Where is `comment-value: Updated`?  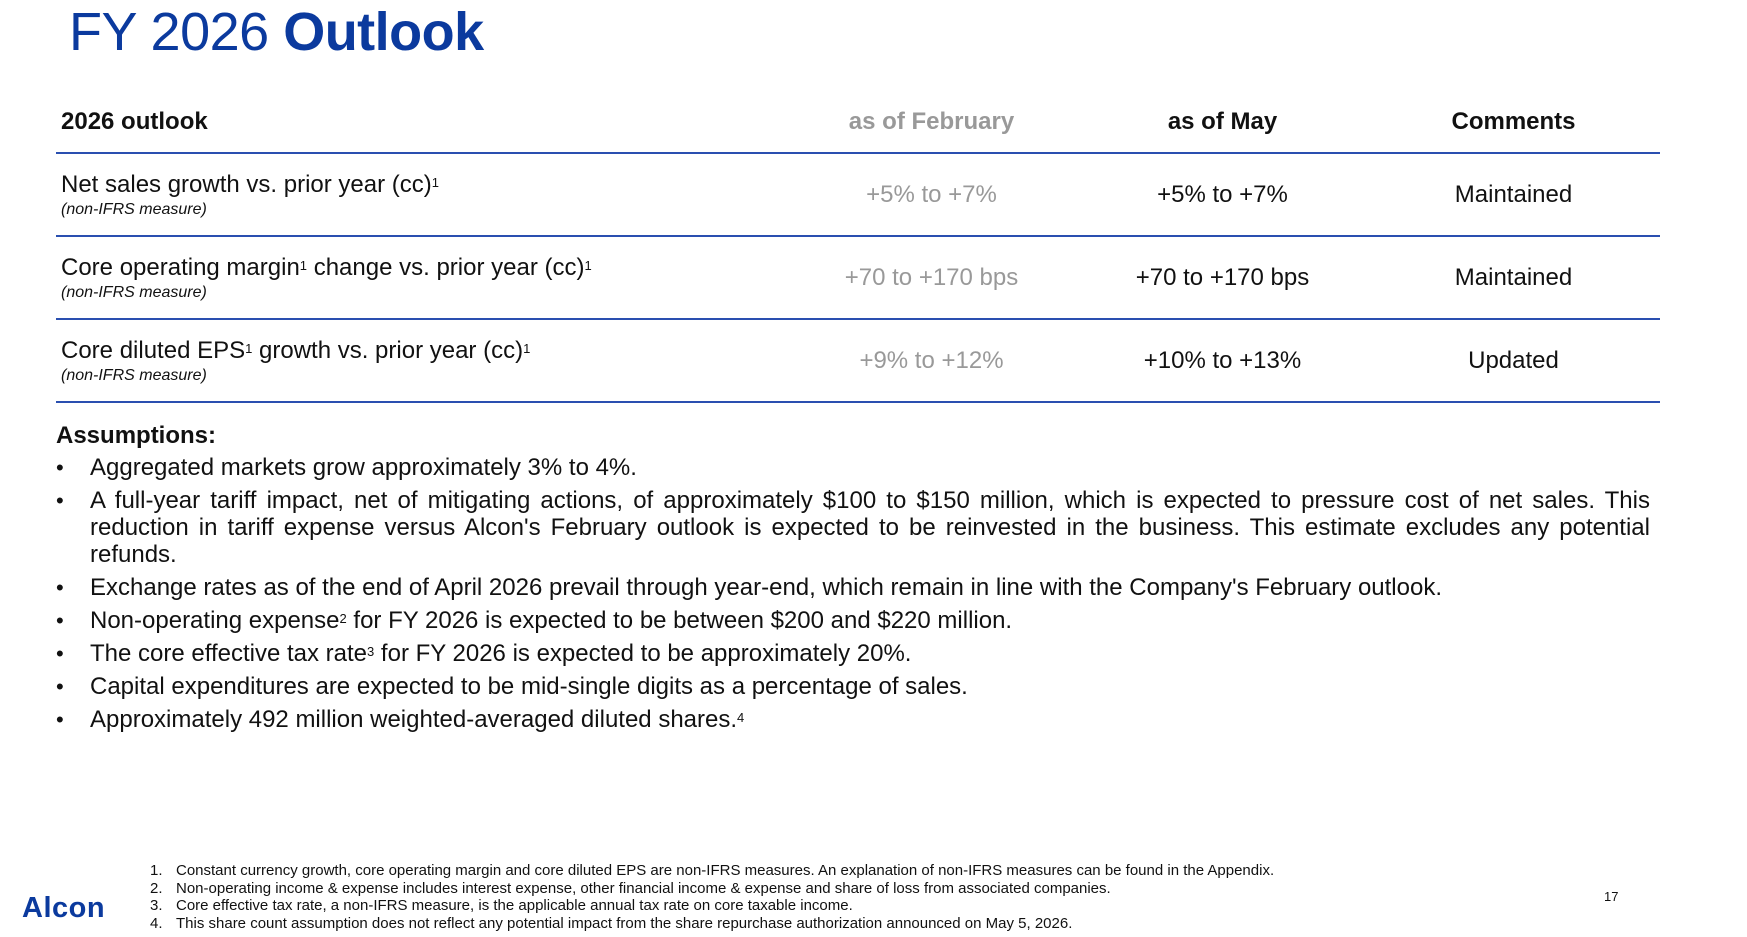
comment-value: Updated is located at coordinates (1513, 360).